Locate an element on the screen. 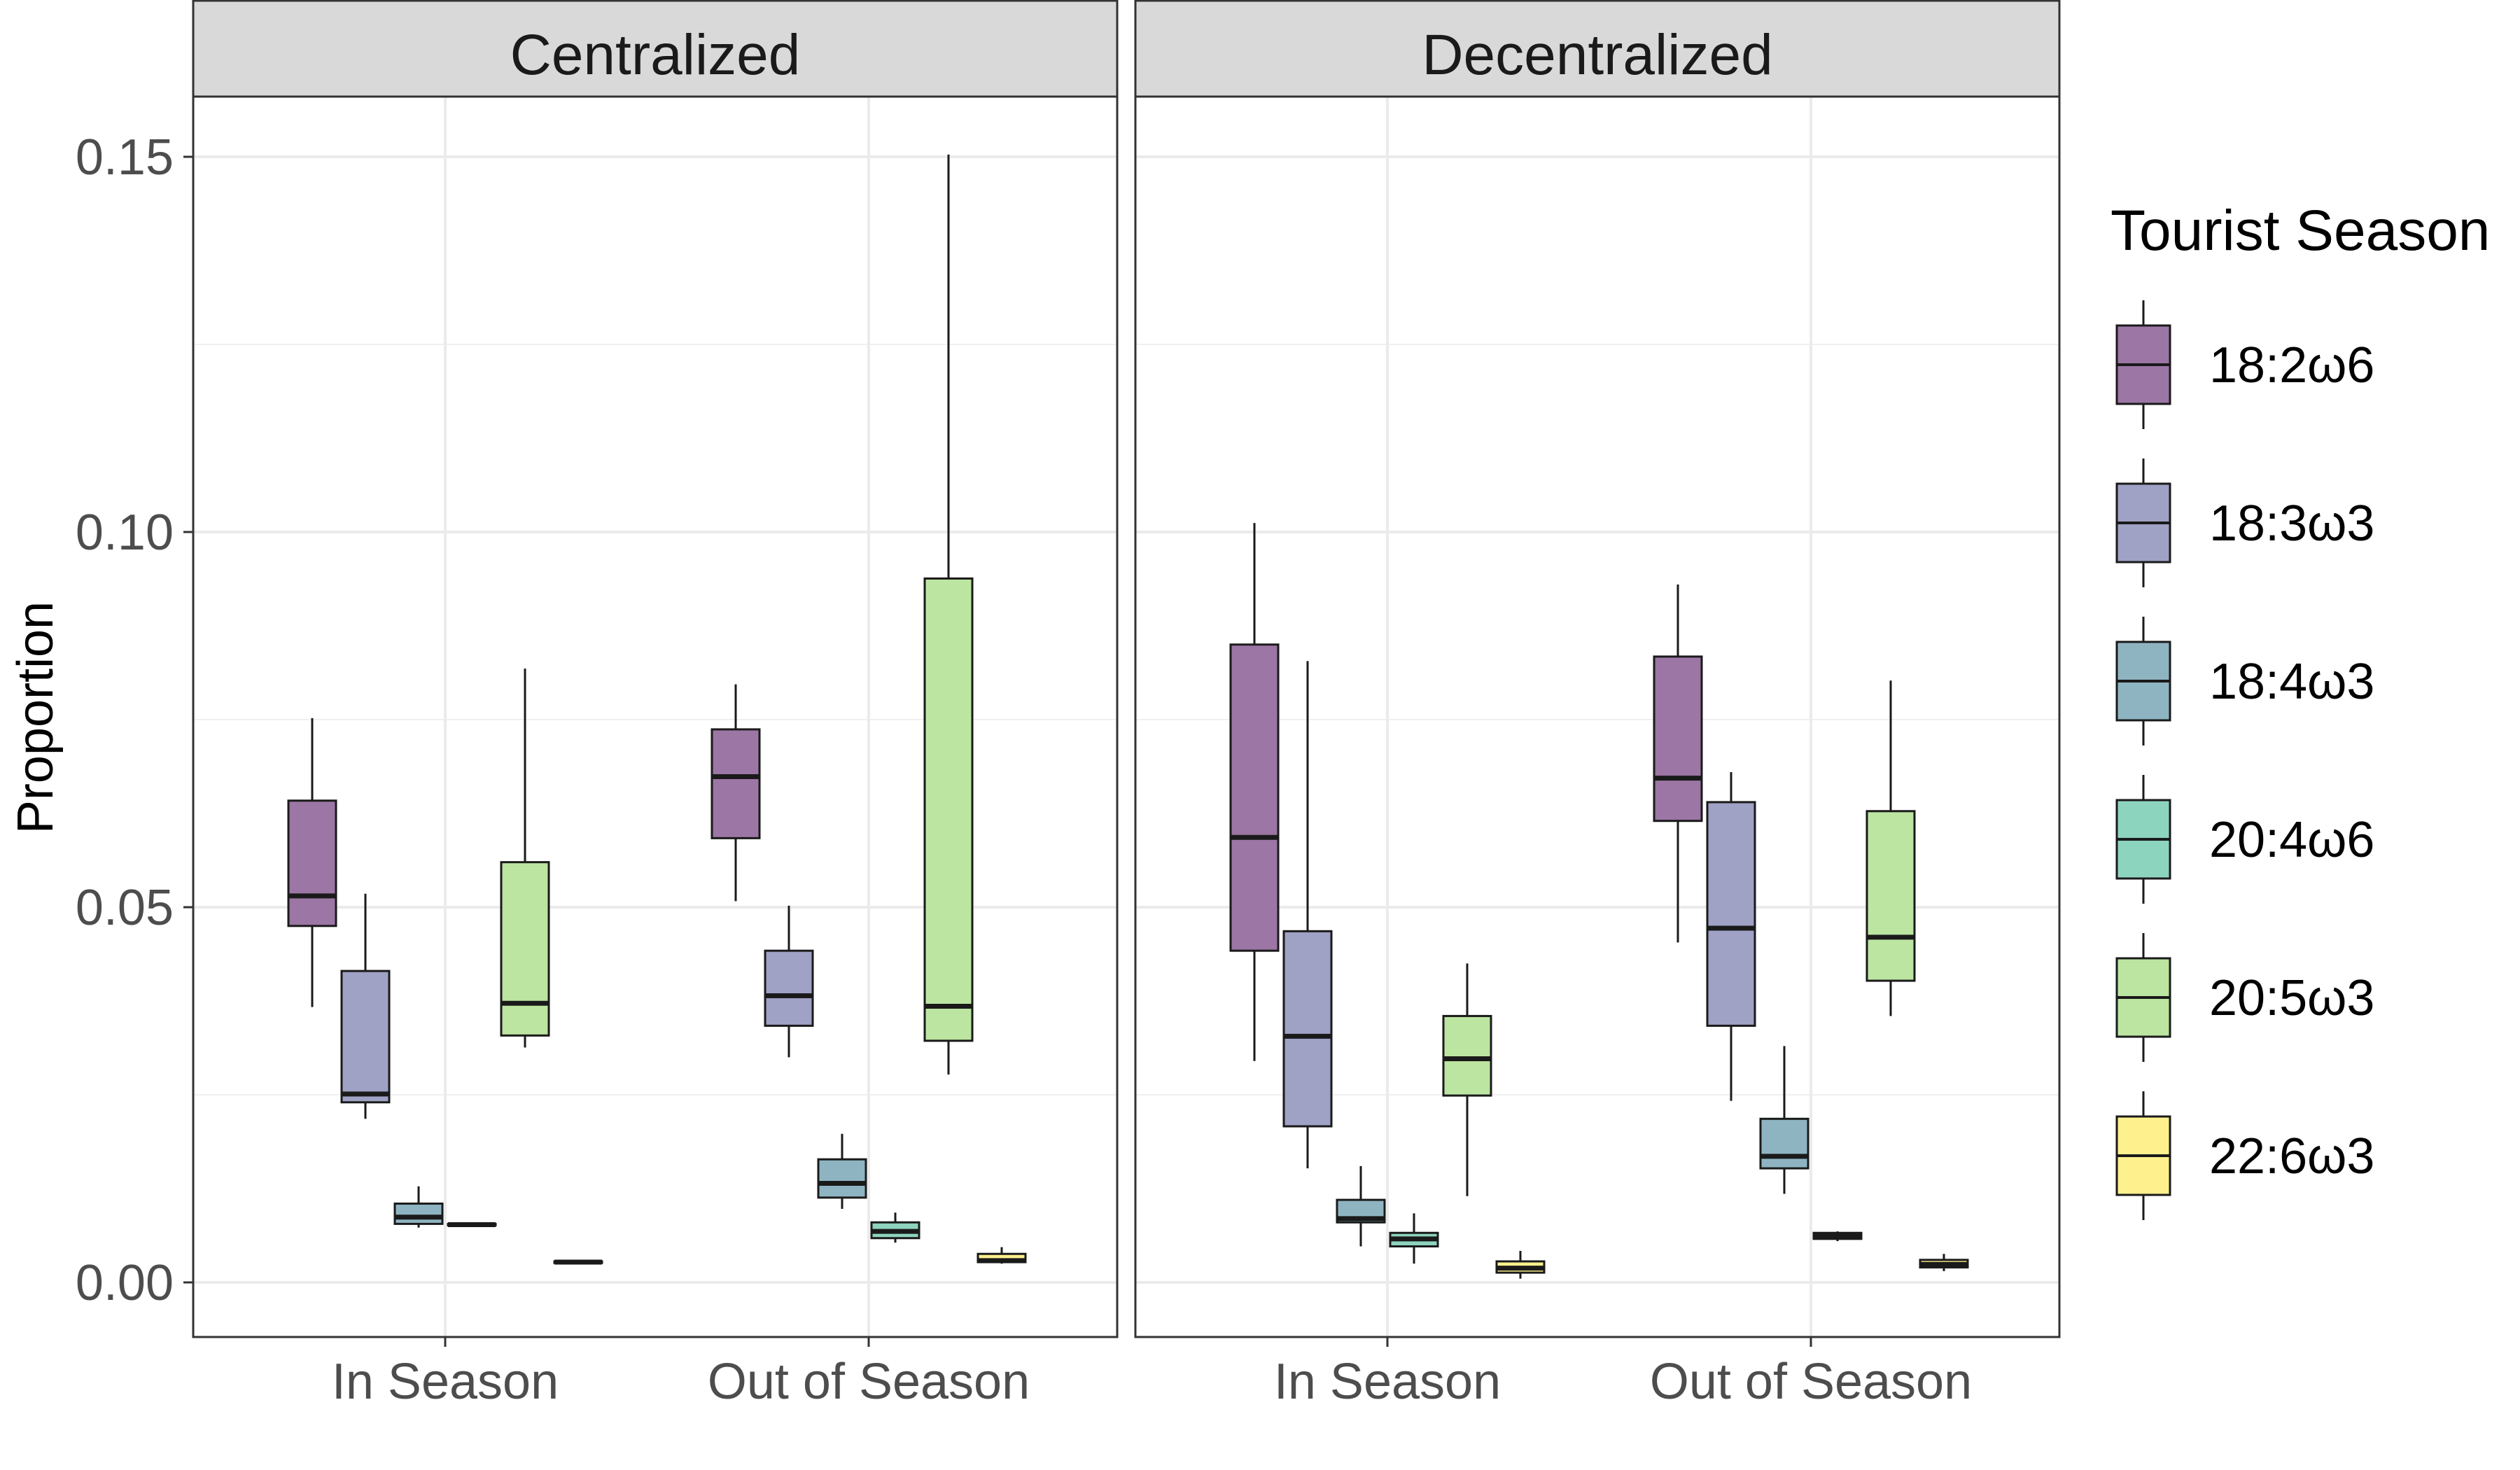 This screenshot has width=2520, height=1470. legend-label: 18:3ω3 is located at coordinates (2291, 524).